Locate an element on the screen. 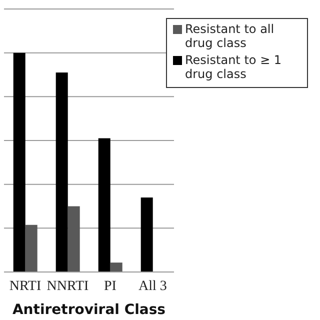  x-tick-label: All 3 is located at coordinates (152, 286).